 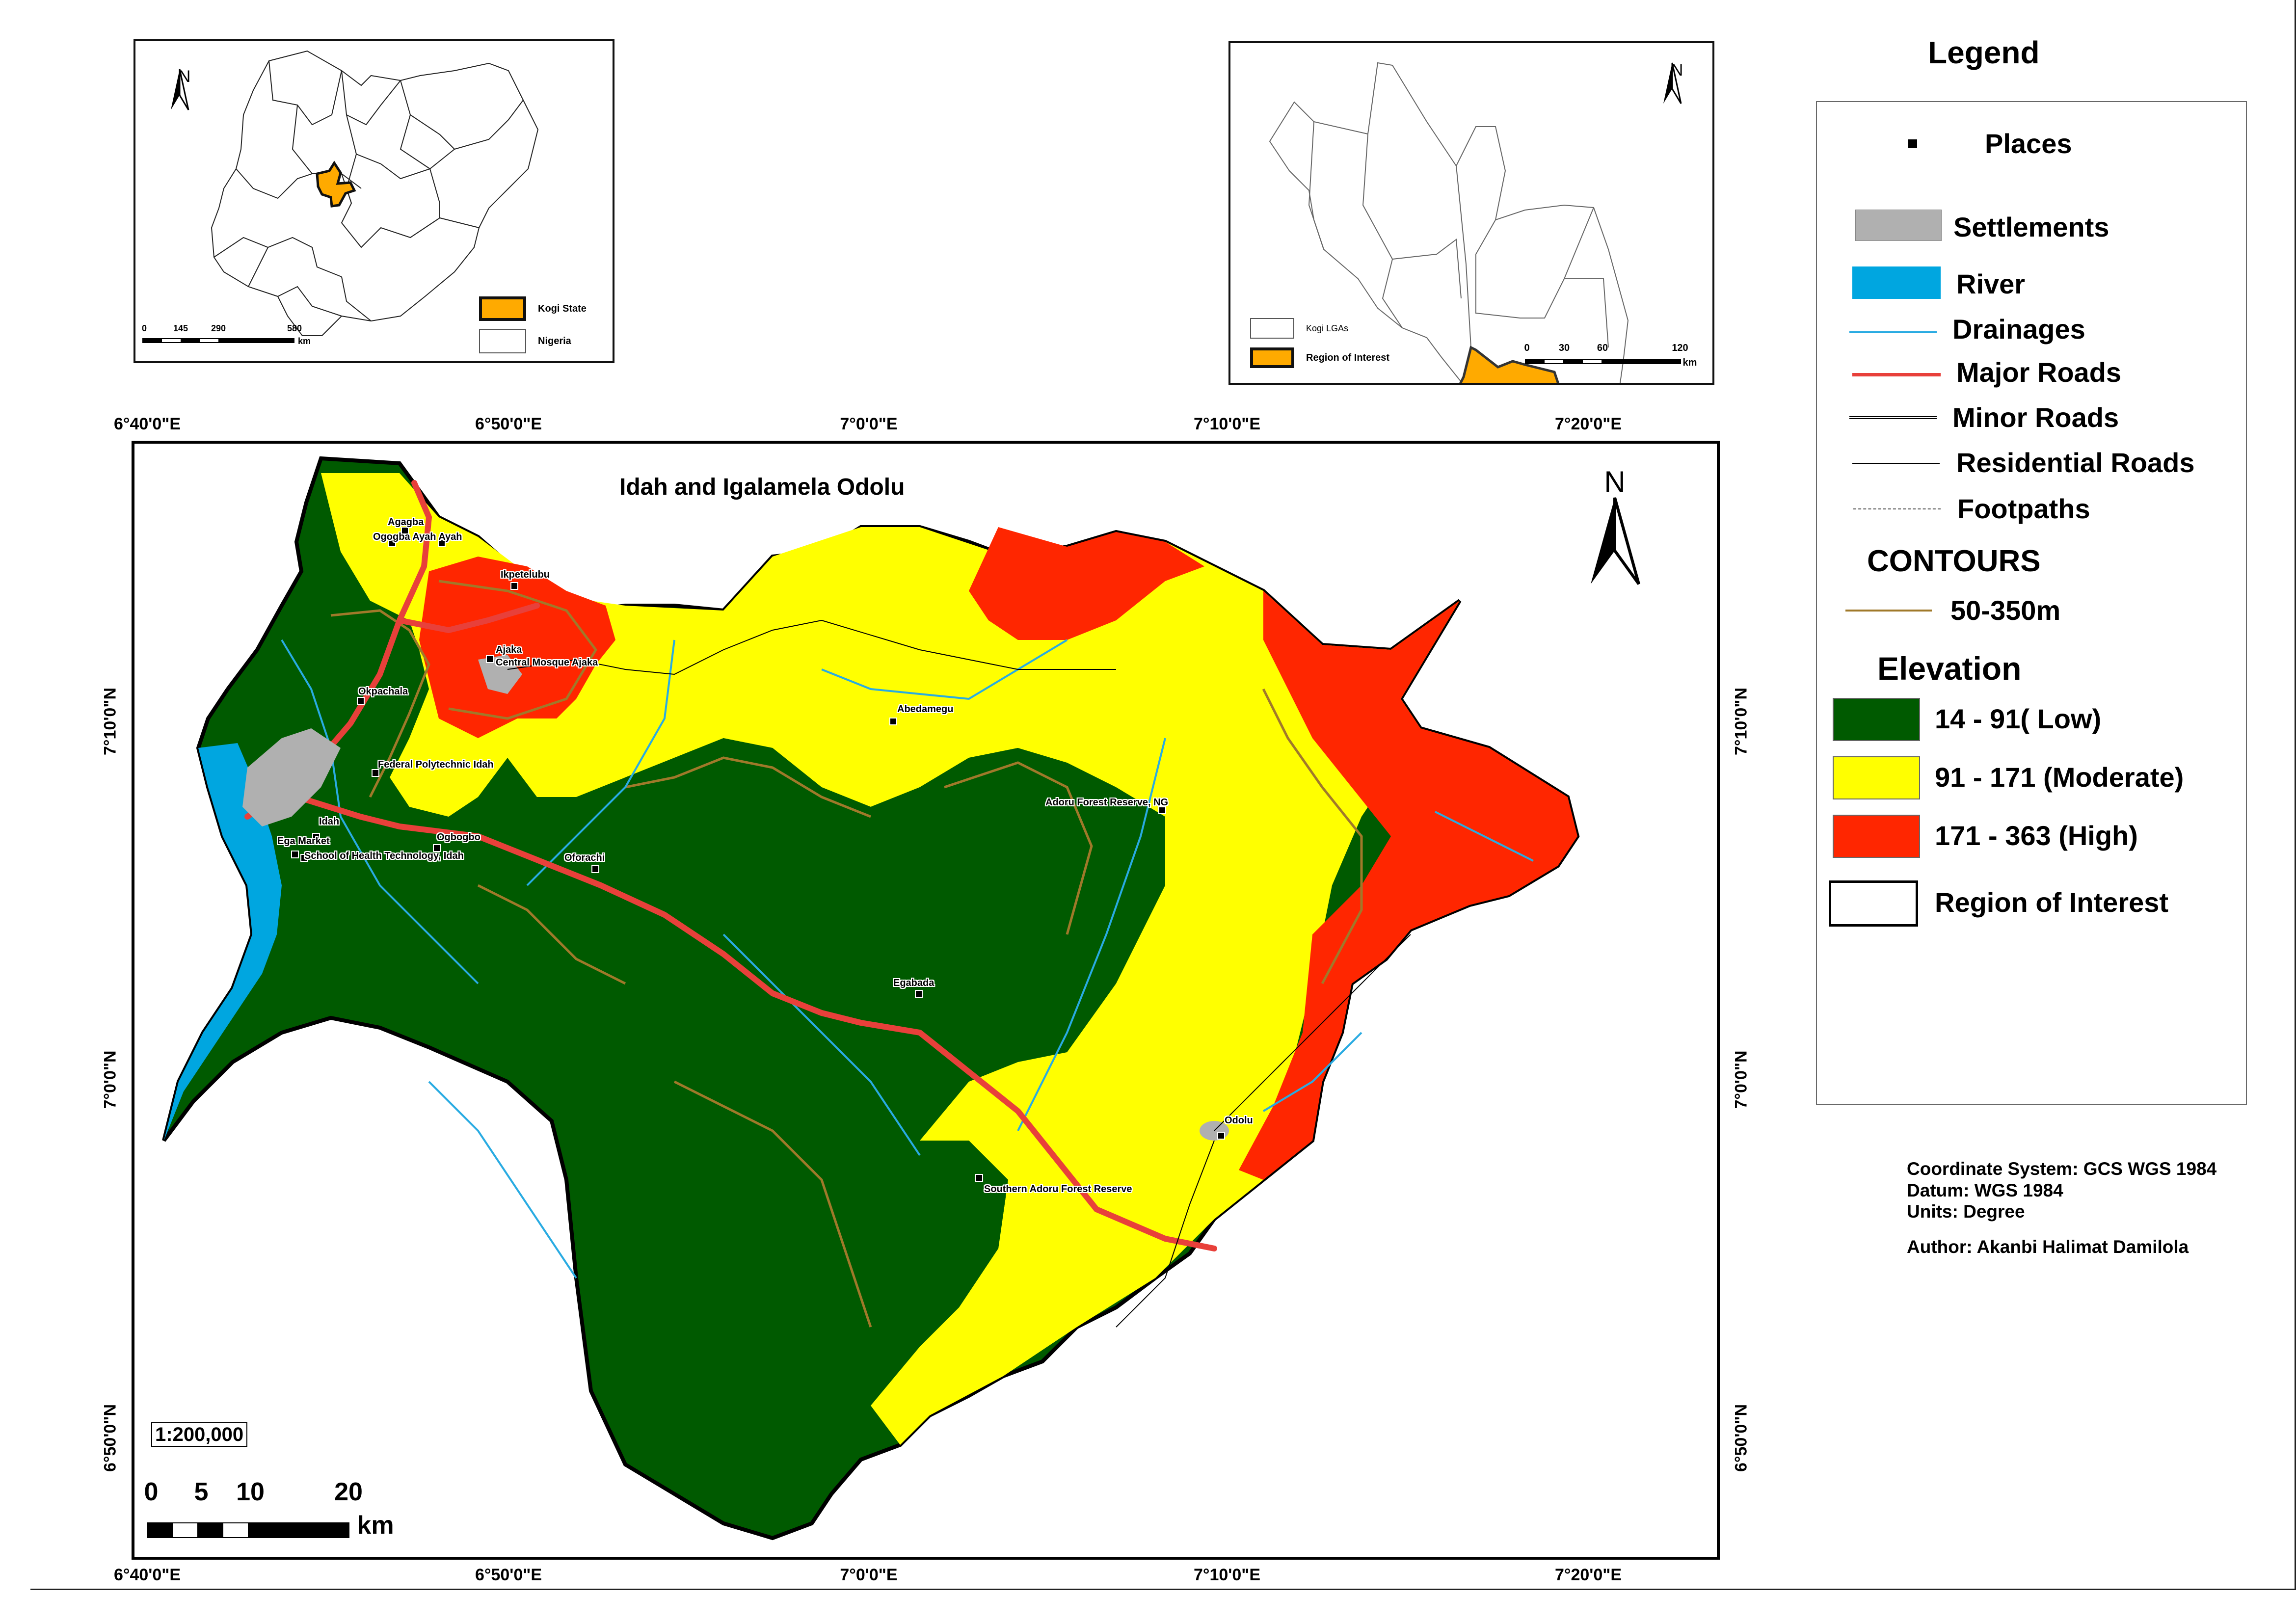 What do you see at coordinates (2059, 777) in the screenshot?
I see `legend-label-elevation-moderate: 91 - 171 (Moderate)` at bounding box center [2059, 777].